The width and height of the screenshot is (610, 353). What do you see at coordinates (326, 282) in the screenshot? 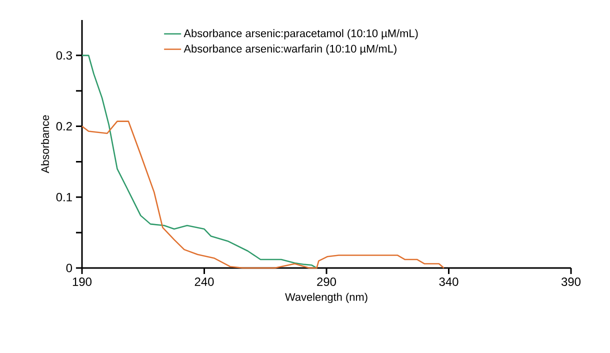
I see `x-tick-label: 290` at bounding box center [326, 282].